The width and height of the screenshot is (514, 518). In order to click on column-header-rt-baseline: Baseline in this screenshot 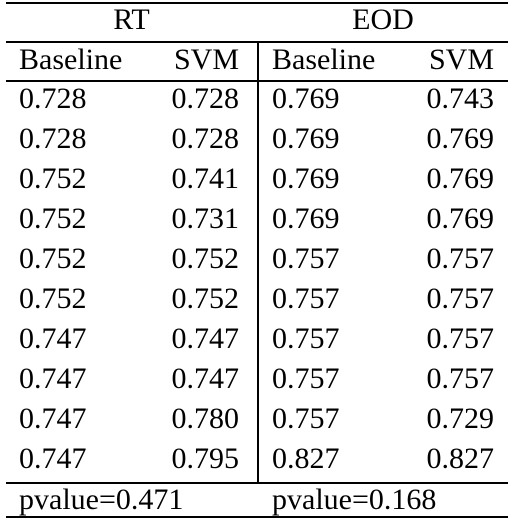, I will do `click(71, 59)`.